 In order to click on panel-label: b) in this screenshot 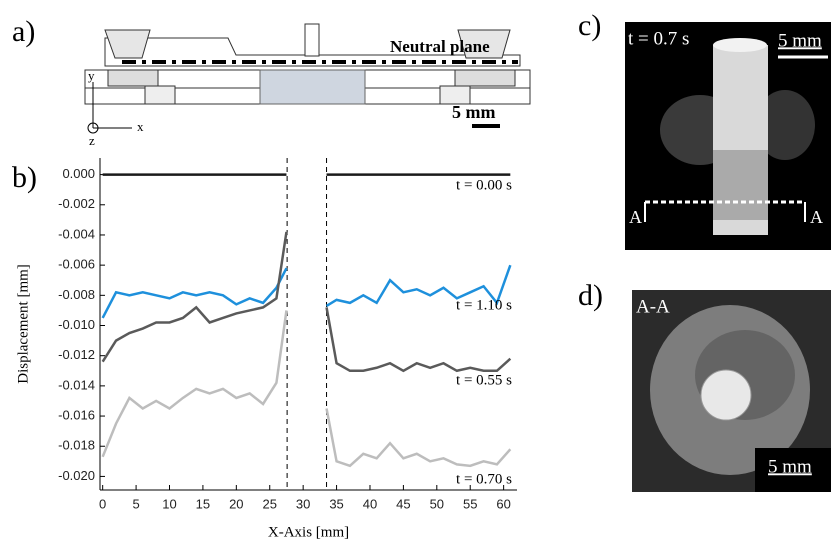, I will do `click(24, 177)`.